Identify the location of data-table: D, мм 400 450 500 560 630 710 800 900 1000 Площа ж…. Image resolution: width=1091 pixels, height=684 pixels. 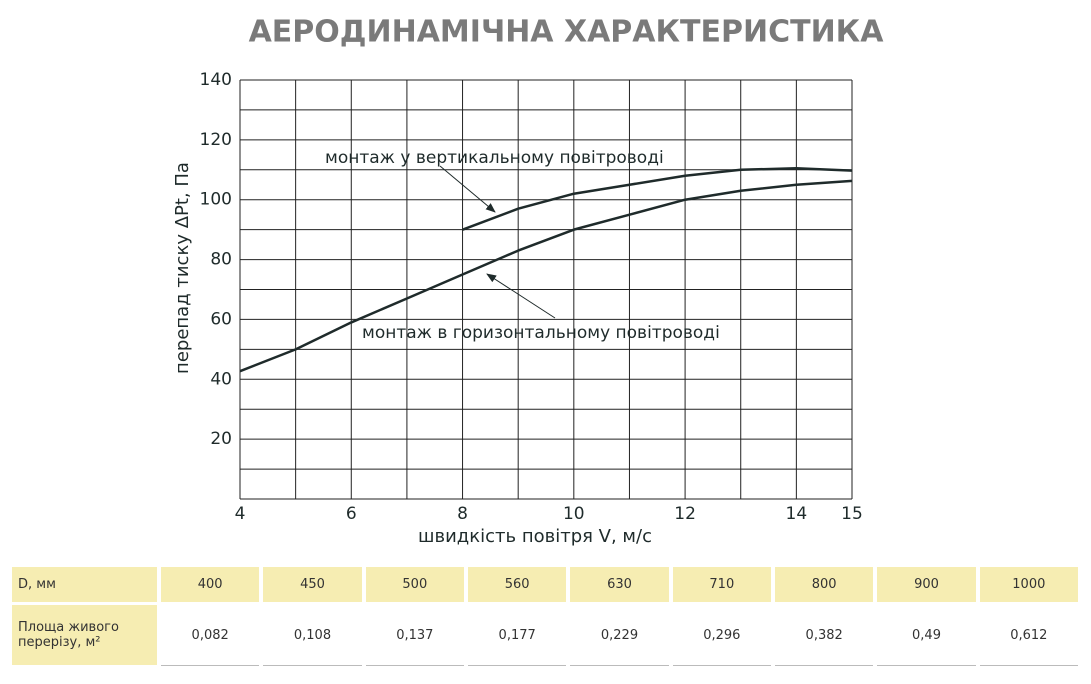
(545, 616).